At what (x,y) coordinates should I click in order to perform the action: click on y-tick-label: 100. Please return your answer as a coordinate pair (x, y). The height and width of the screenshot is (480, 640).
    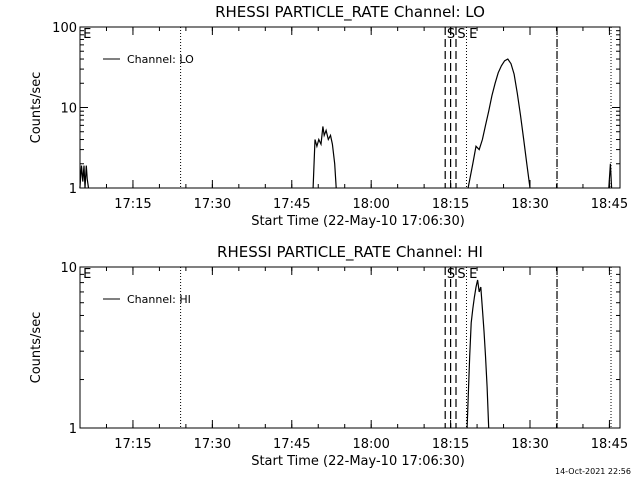
    Looking at the image, I should click on (64, 28).